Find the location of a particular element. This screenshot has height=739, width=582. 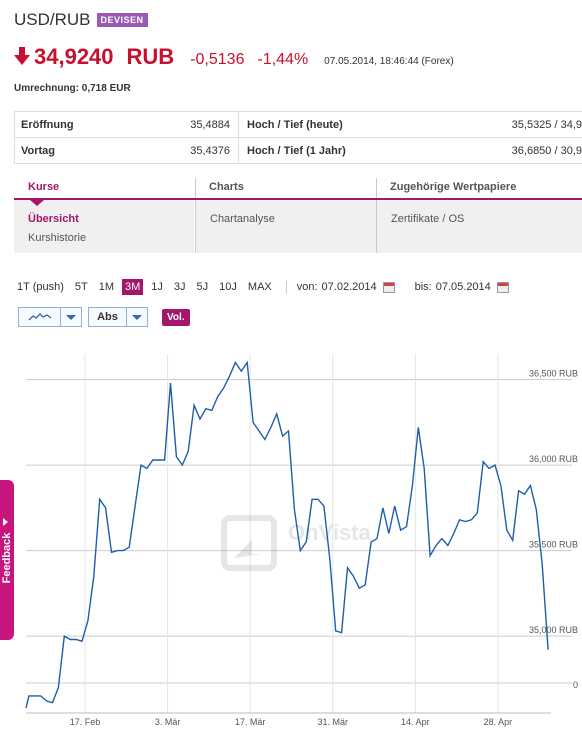

y-tick-label: 36,500 RUB is located at coordinates (553, 374).